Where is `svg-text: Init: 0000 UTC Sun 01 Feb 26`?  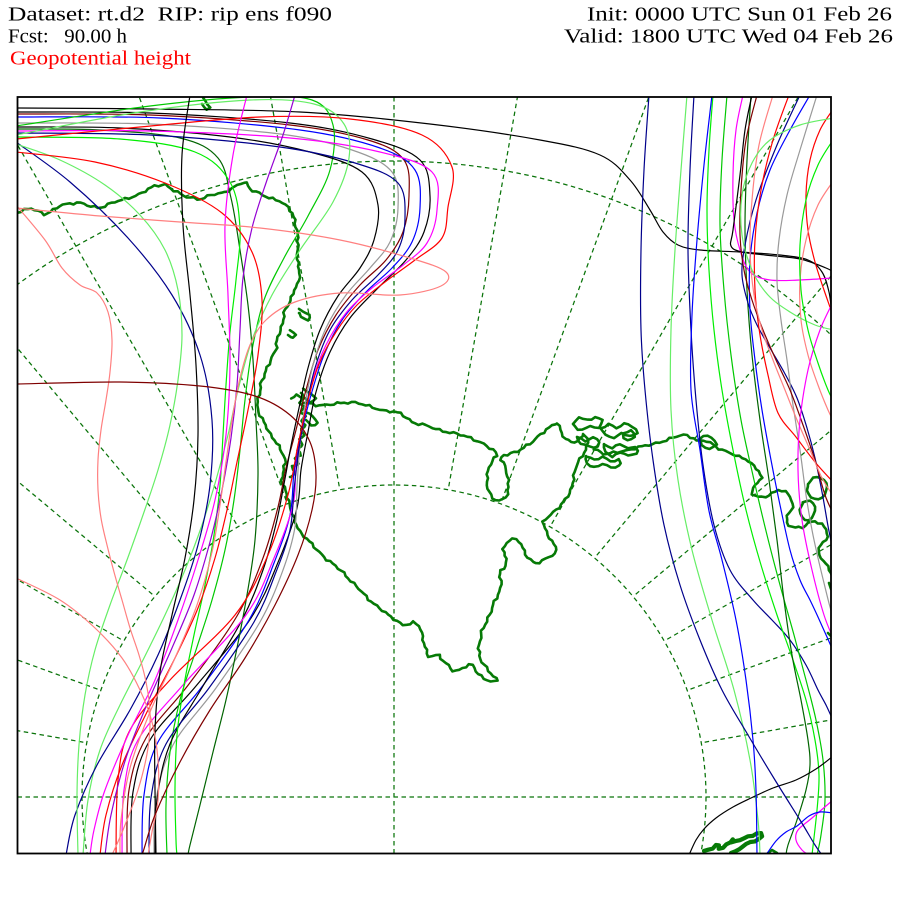
svg-text: Init: 0000 UTC Sun 01 Feb 26 is located at coordinates (739, 15).